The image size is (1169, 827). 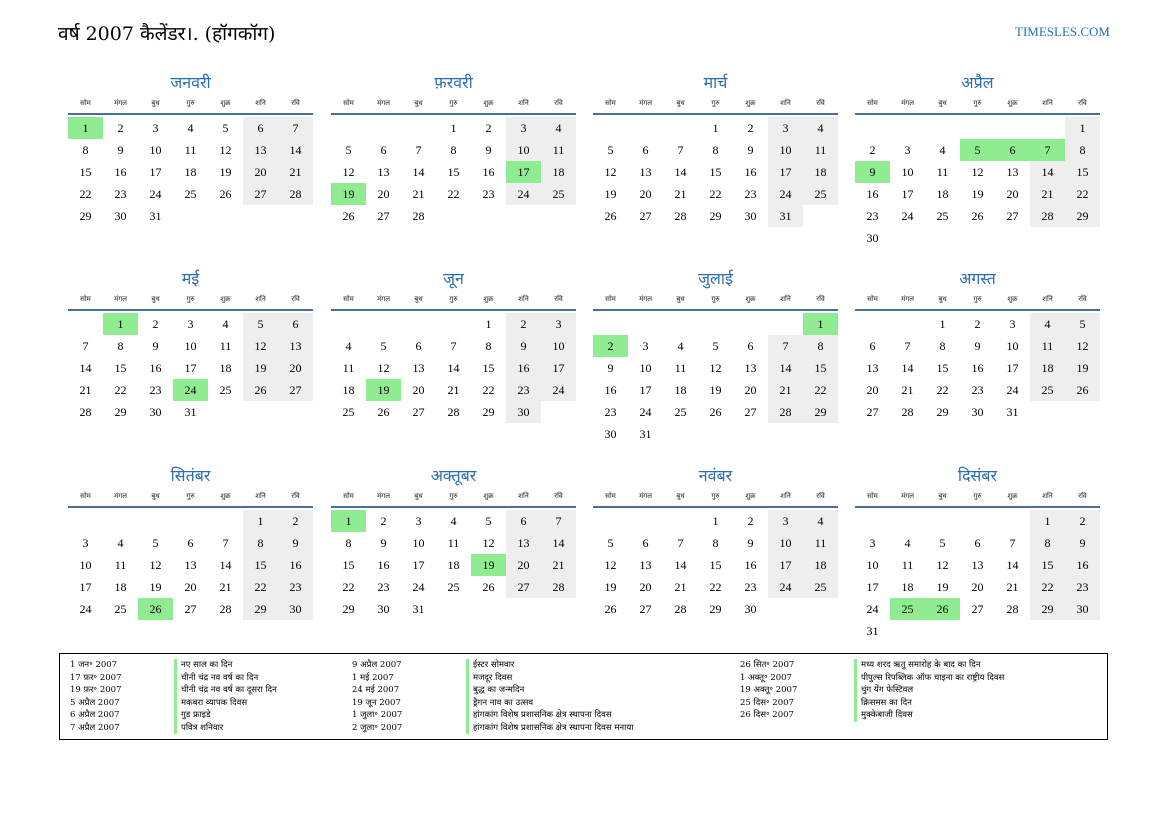 I want to click on day-cell: 27, so click(x=1012, y=216).